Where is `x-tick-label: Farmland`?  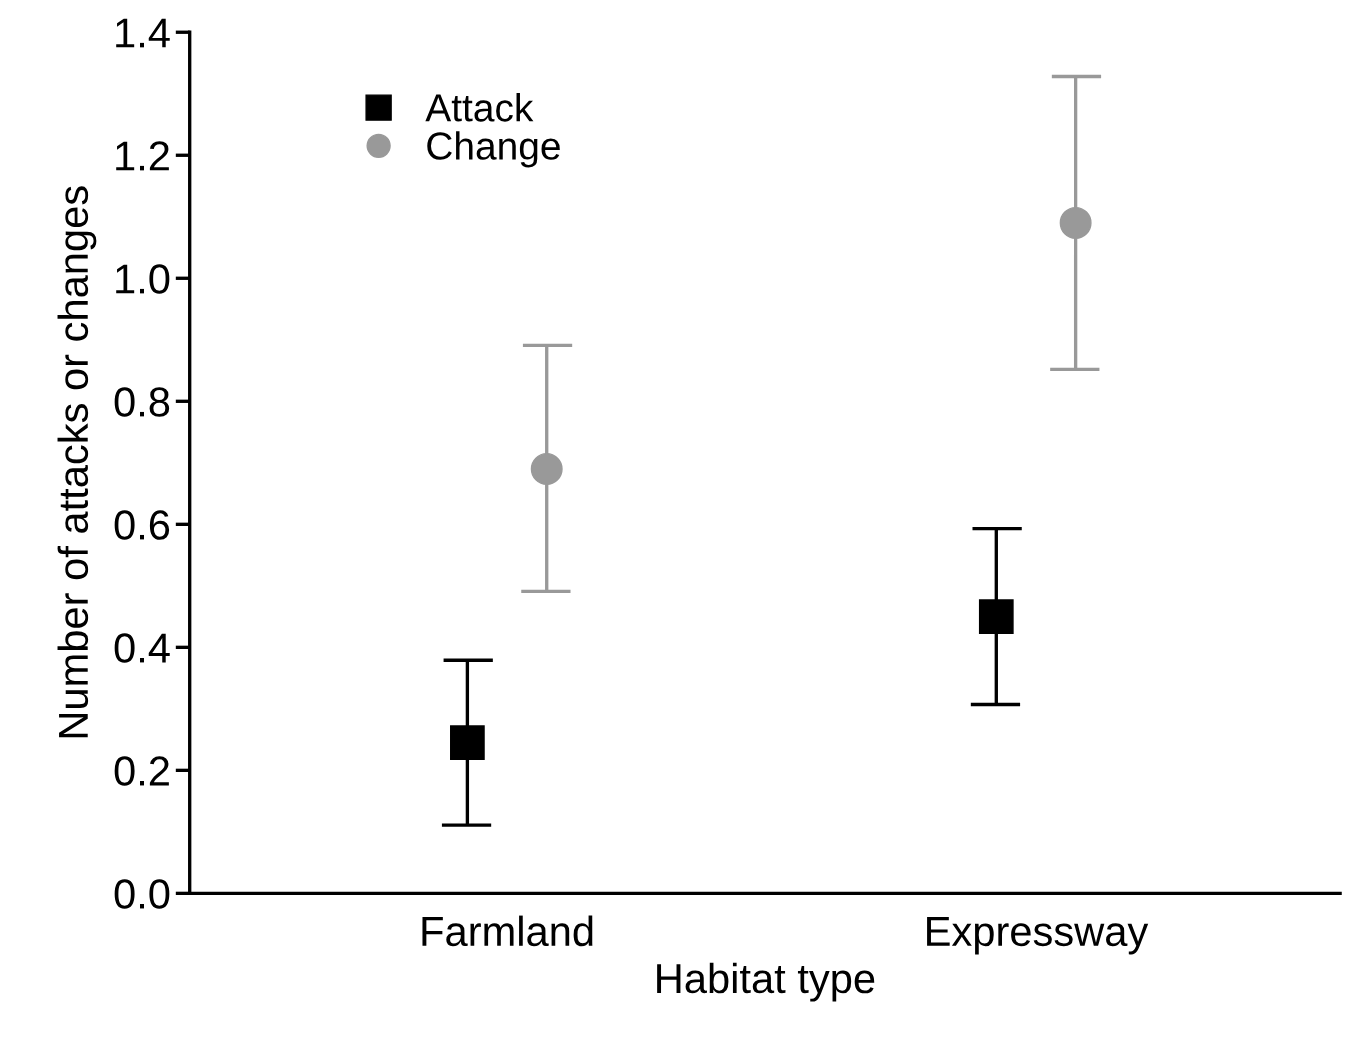
x-tick-label: Farmland is located at coordinates (507, 931).